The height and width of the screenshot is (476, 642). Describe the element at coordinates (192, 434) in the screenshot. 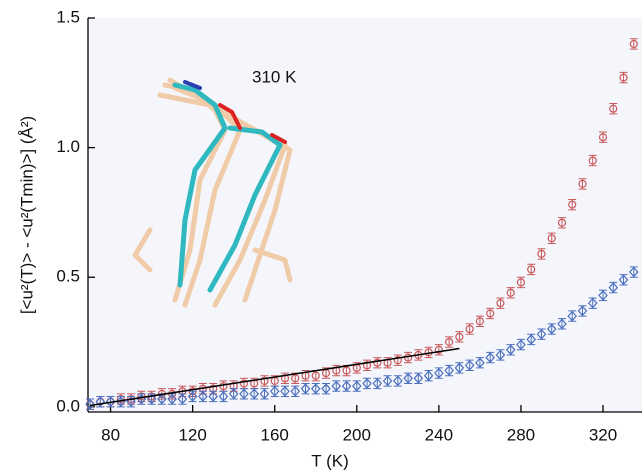

I see `x-tick-label: 120` at that location.